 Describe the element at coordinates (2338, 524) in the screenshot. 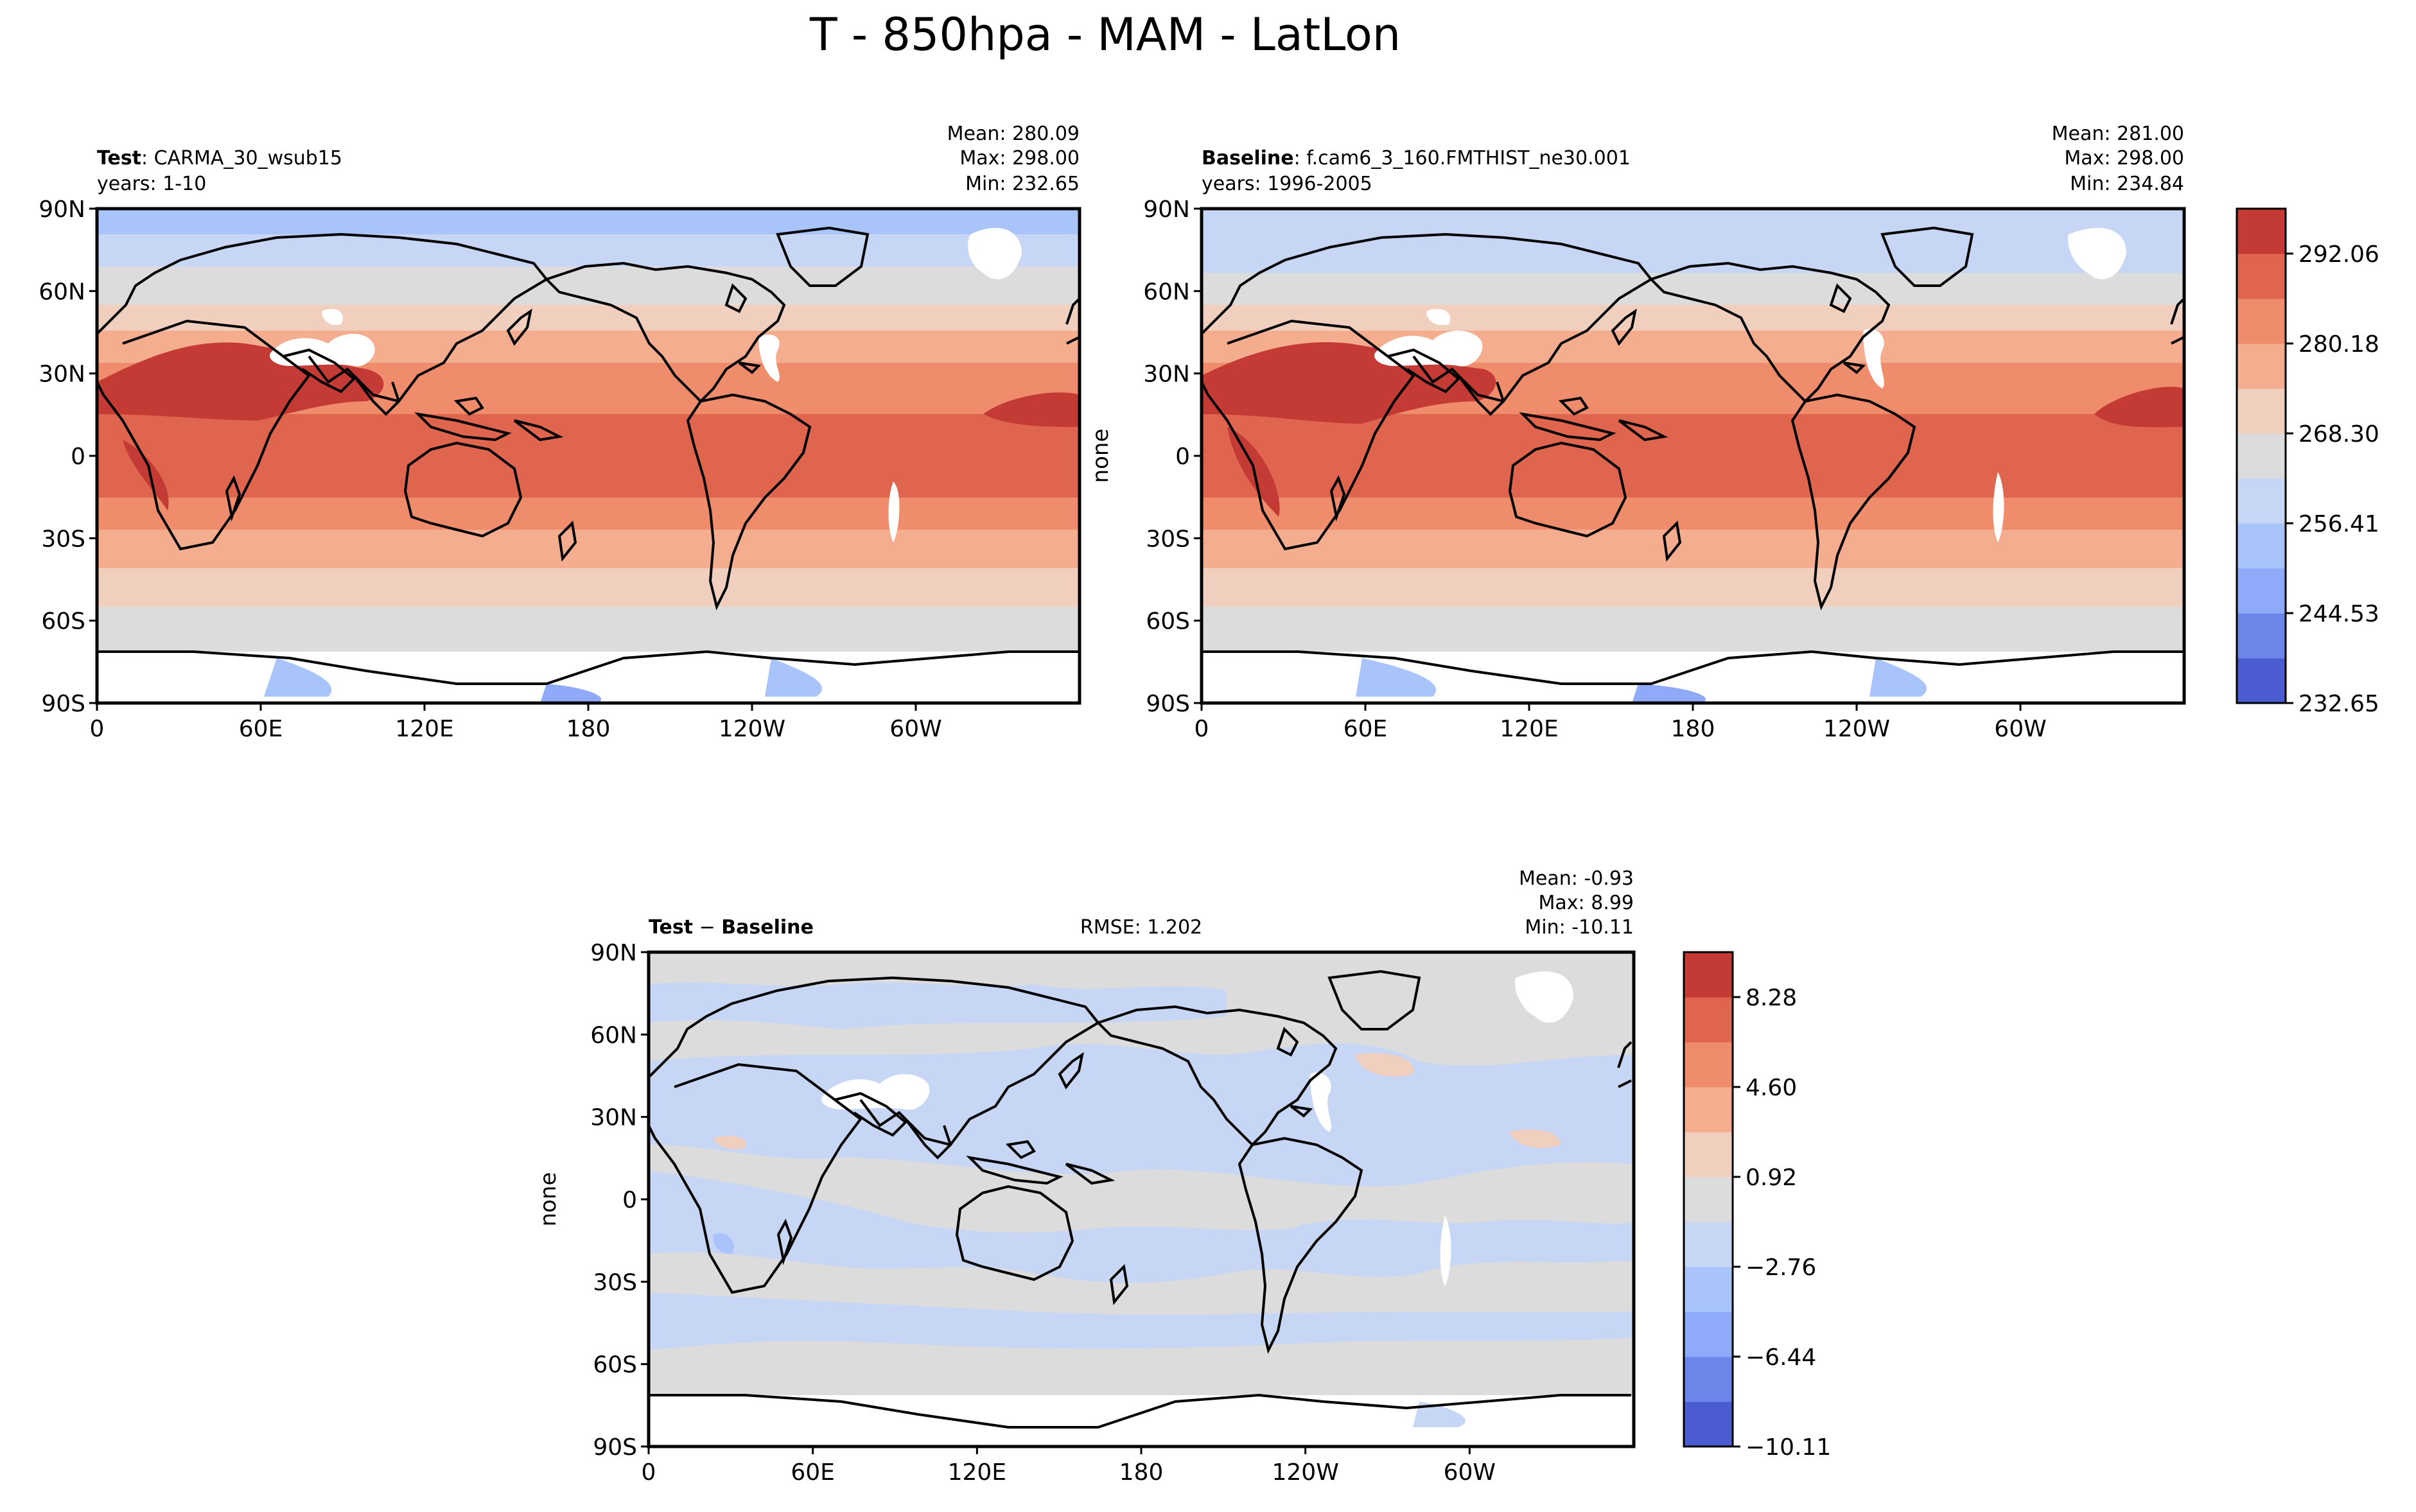

I see `colorbar-tick-label: 256.41` at that location.